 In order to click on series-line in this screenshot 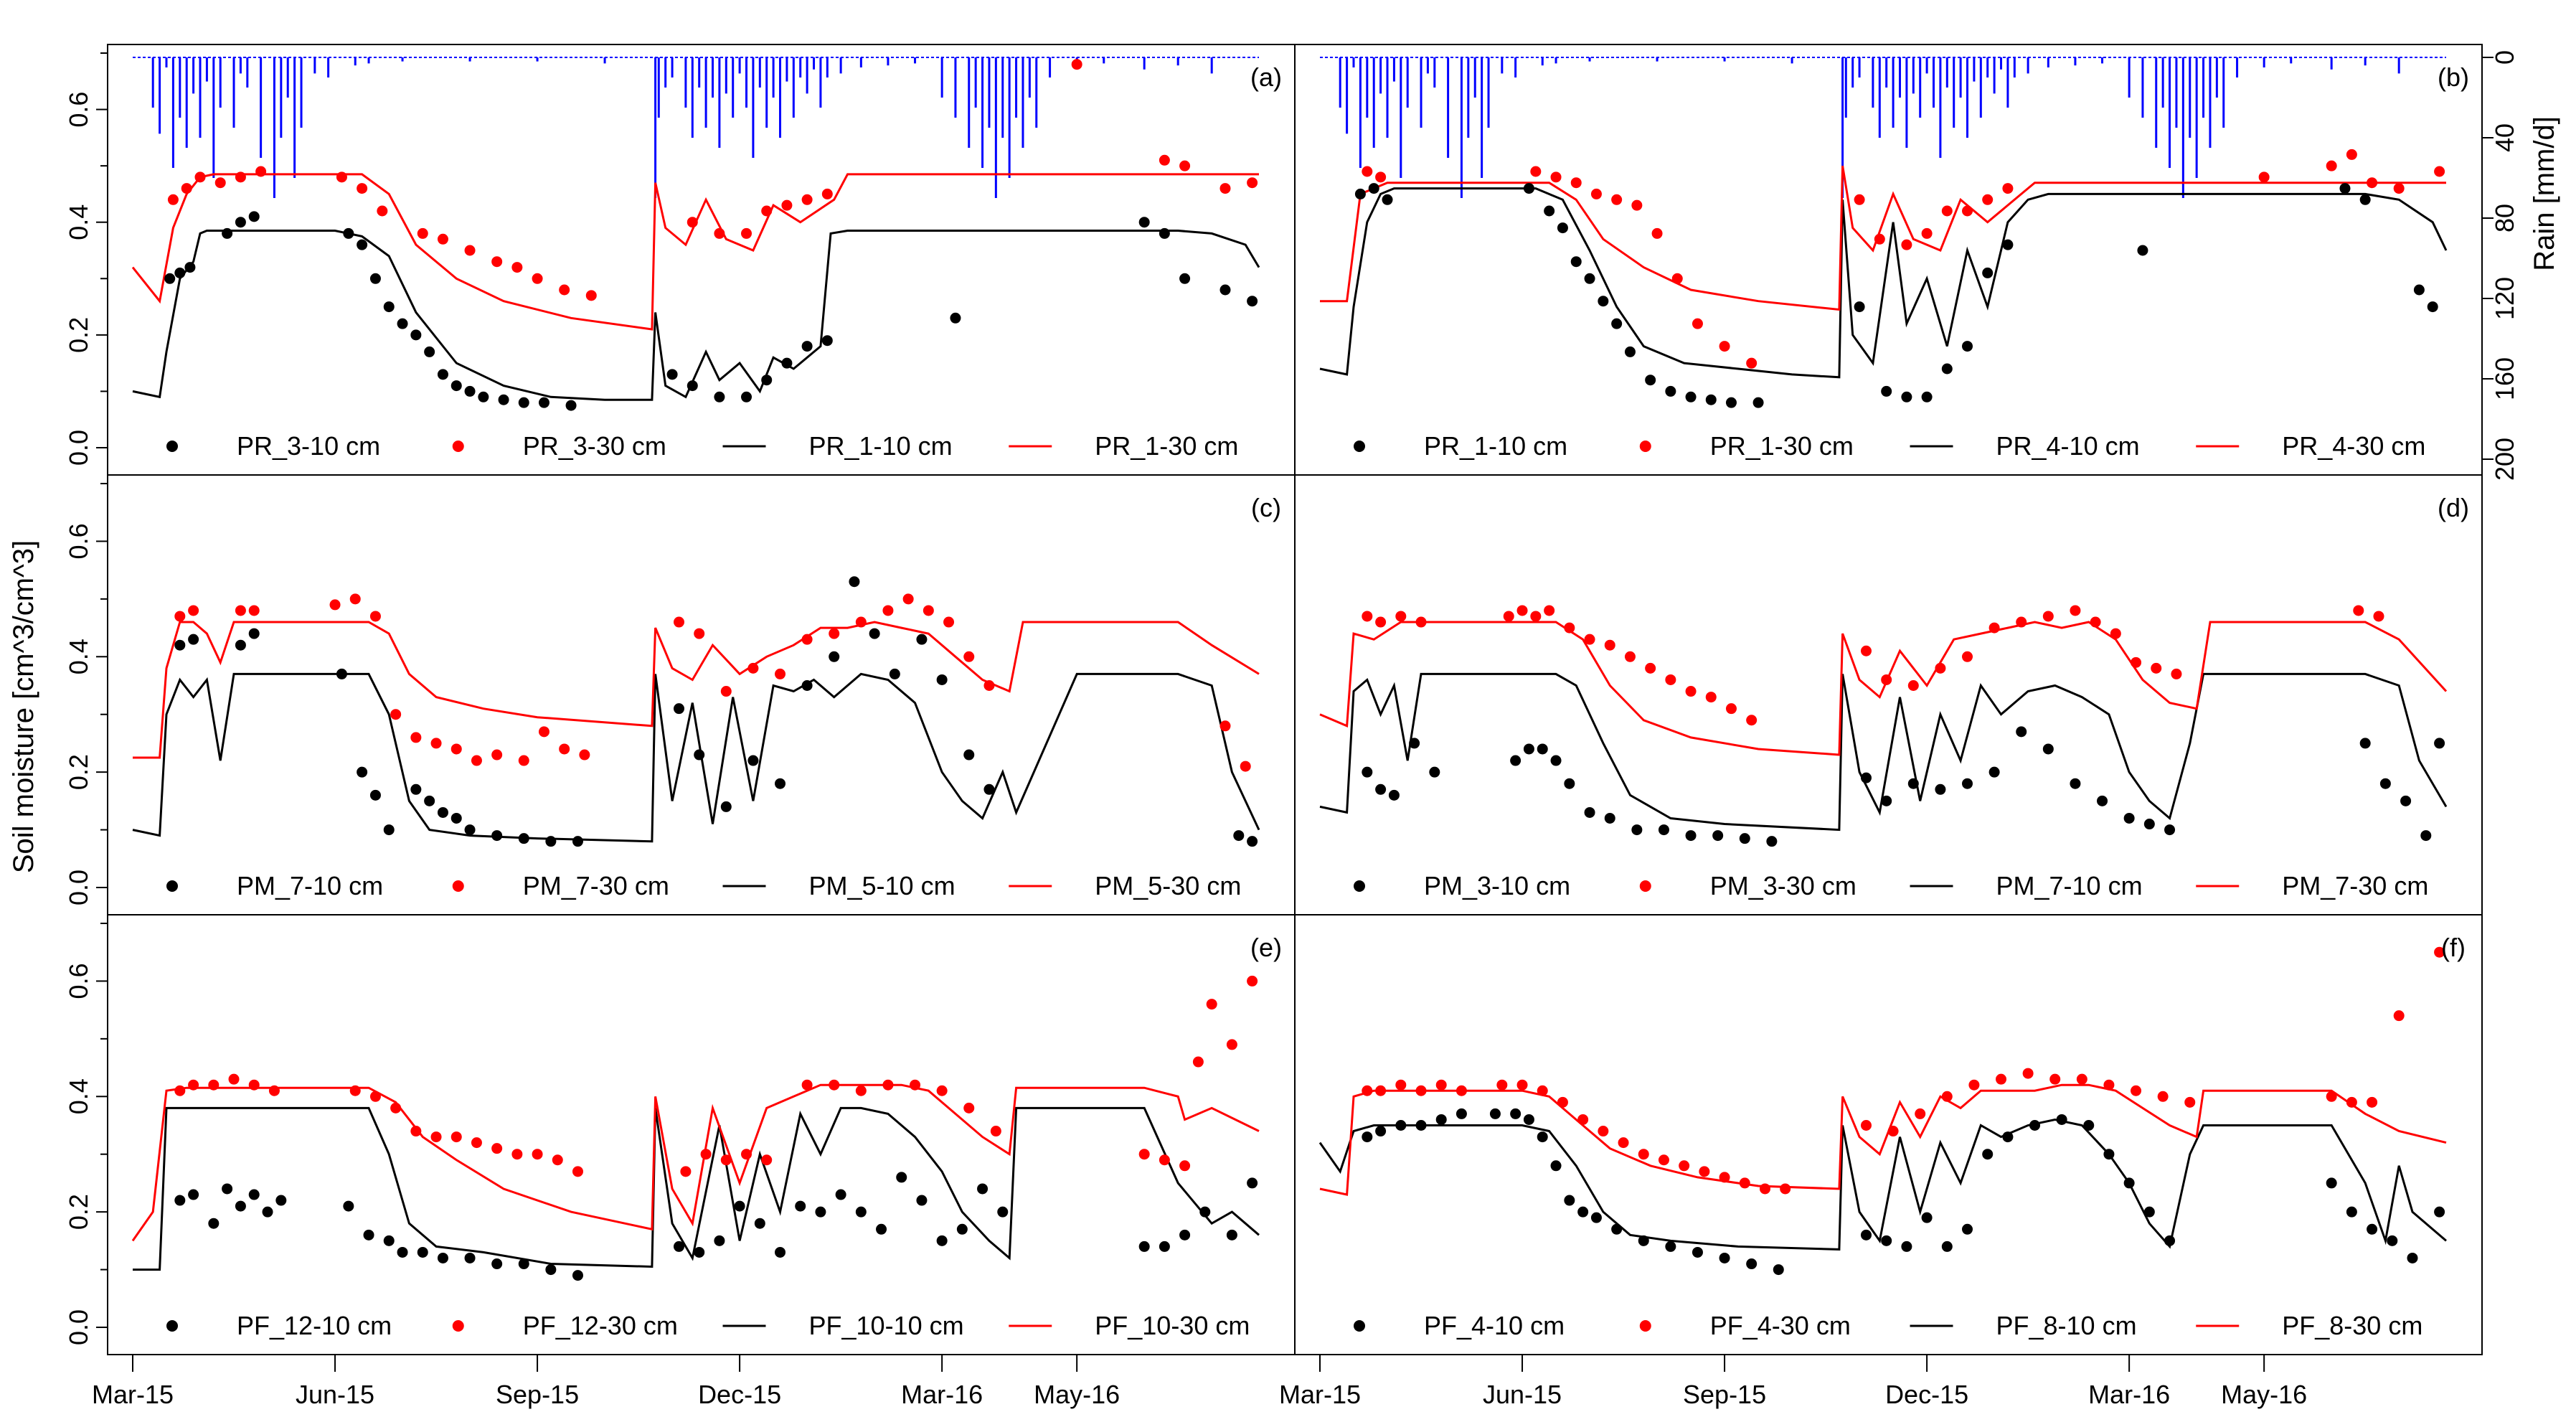, I will do `click(1883, 688)`.